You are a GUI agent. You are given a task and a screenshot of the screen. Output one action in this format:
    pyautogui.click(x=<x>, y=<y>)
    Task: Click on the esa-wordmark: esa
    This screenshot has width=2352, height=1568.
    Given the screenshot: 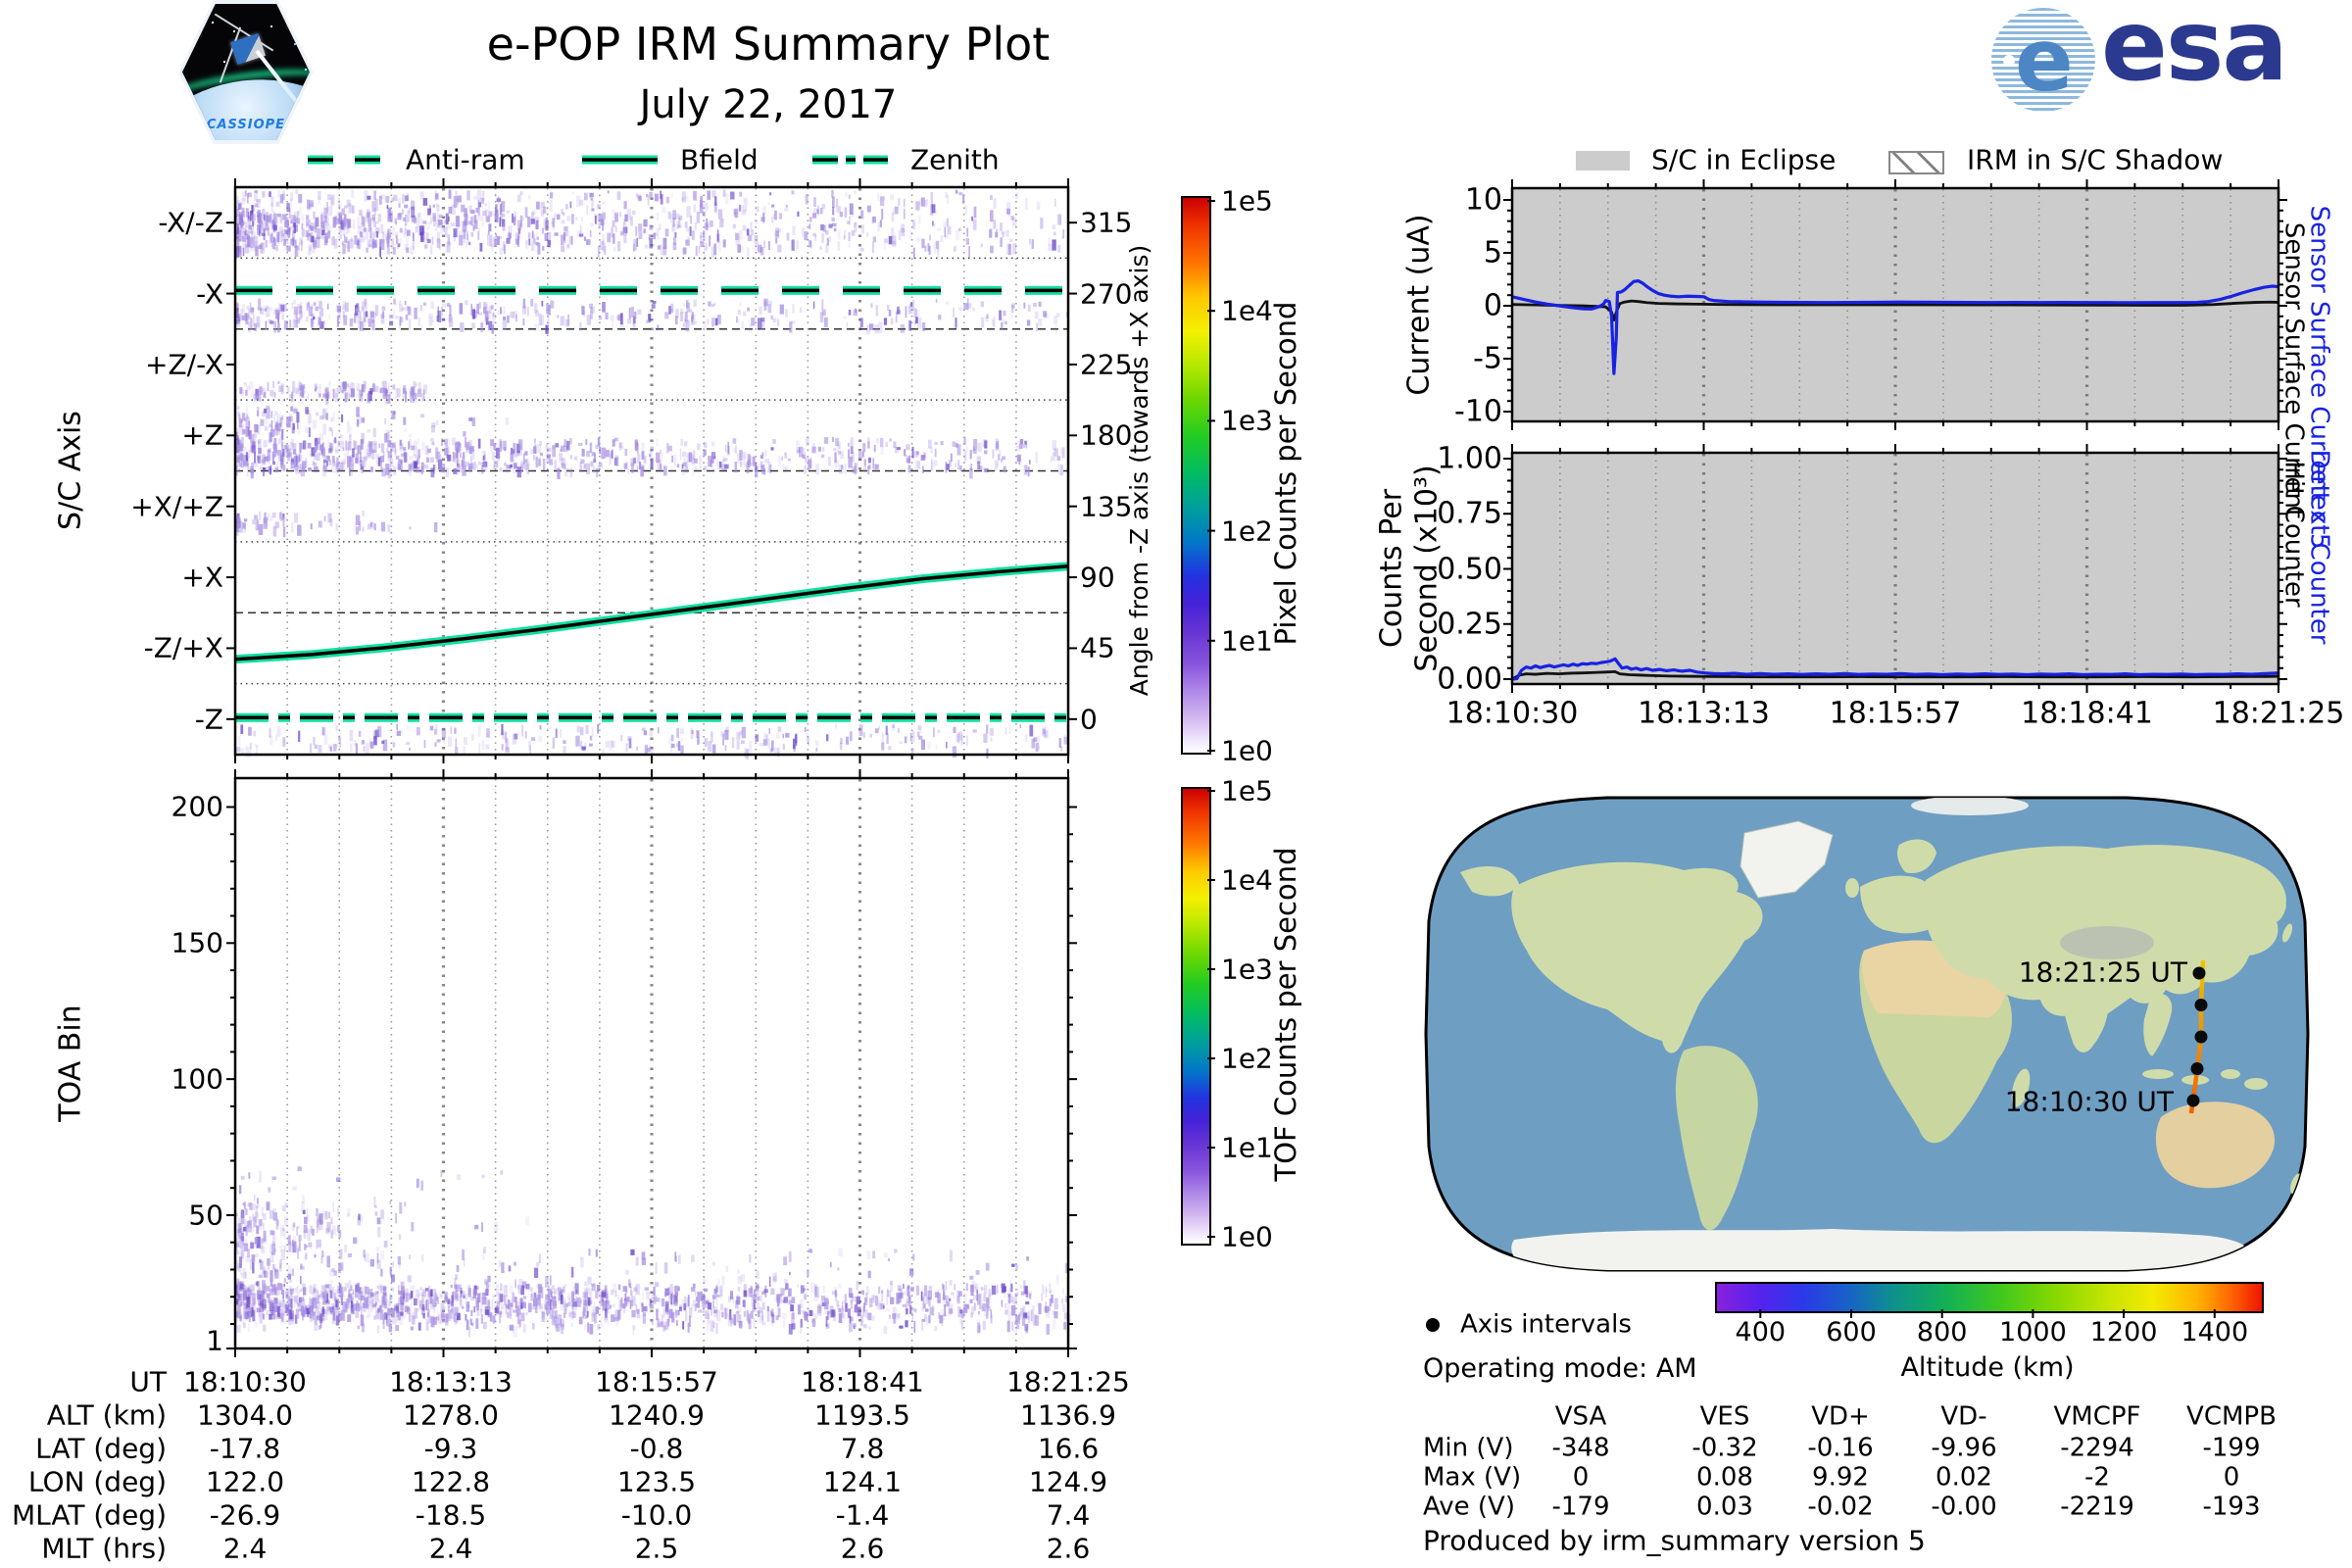 What is the action you would take?
    pyautogui.click(x=2194, y=51)
    